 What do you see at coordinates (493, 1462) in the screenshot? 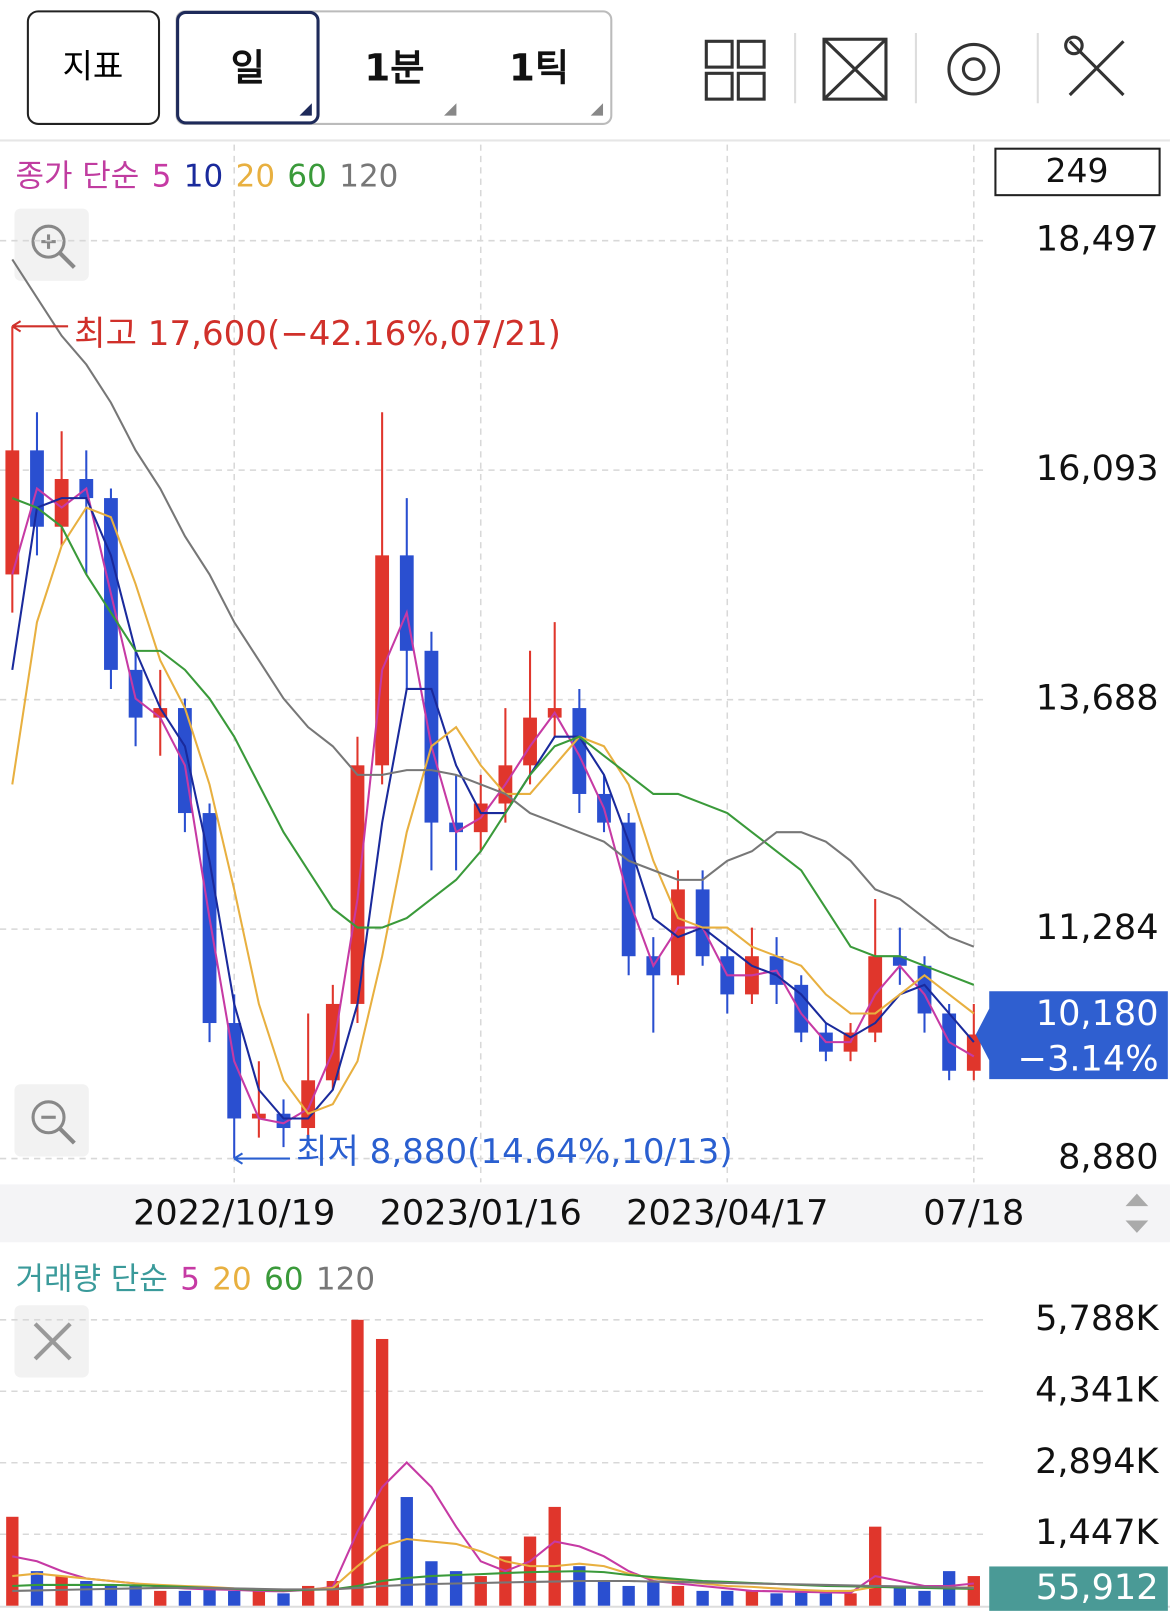
I see `volume-plot` at bounding box center [493, 1462].